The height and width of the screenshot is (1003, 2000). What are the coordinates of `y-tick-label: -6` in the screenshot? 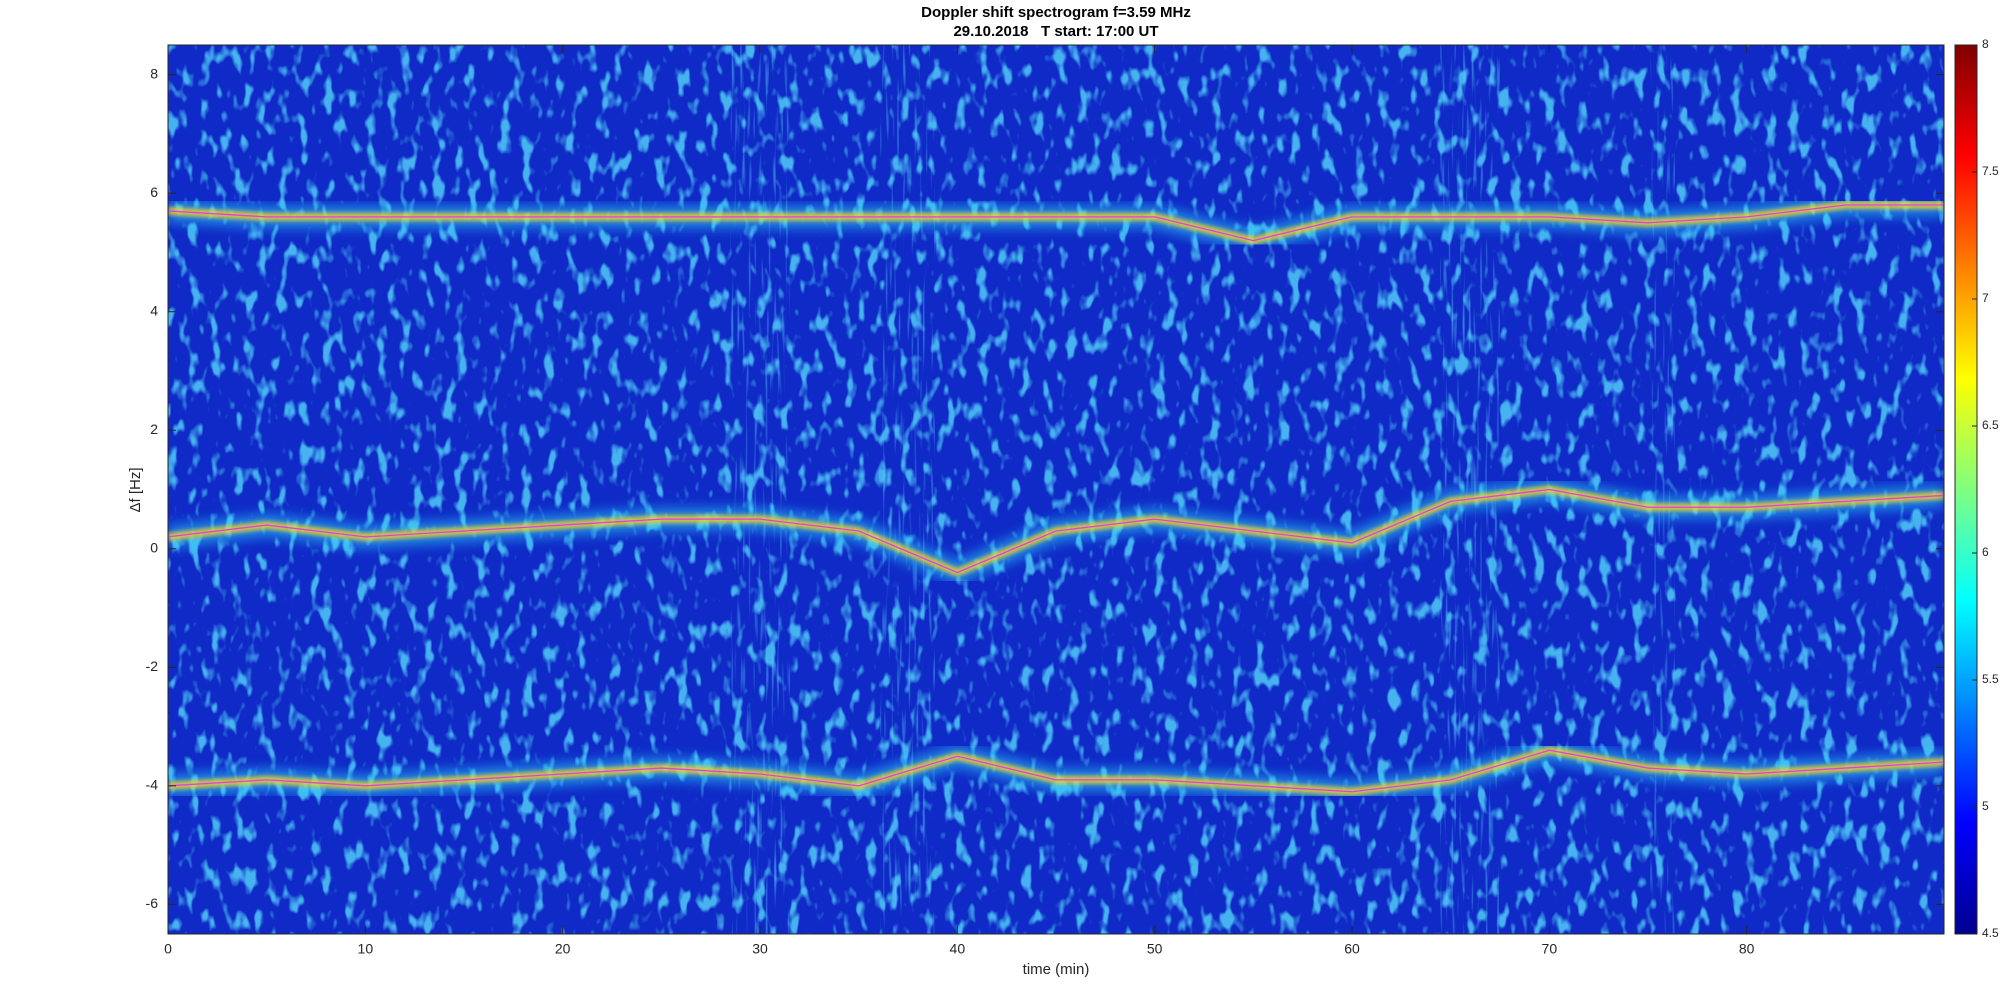 It's located at (152, 903).